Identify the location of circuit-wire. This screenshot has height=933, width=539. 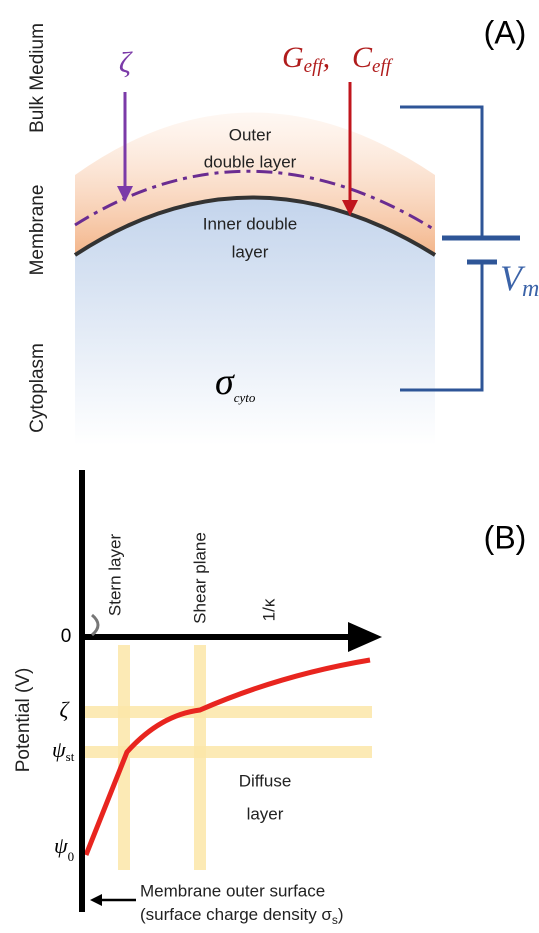
(442, 248).